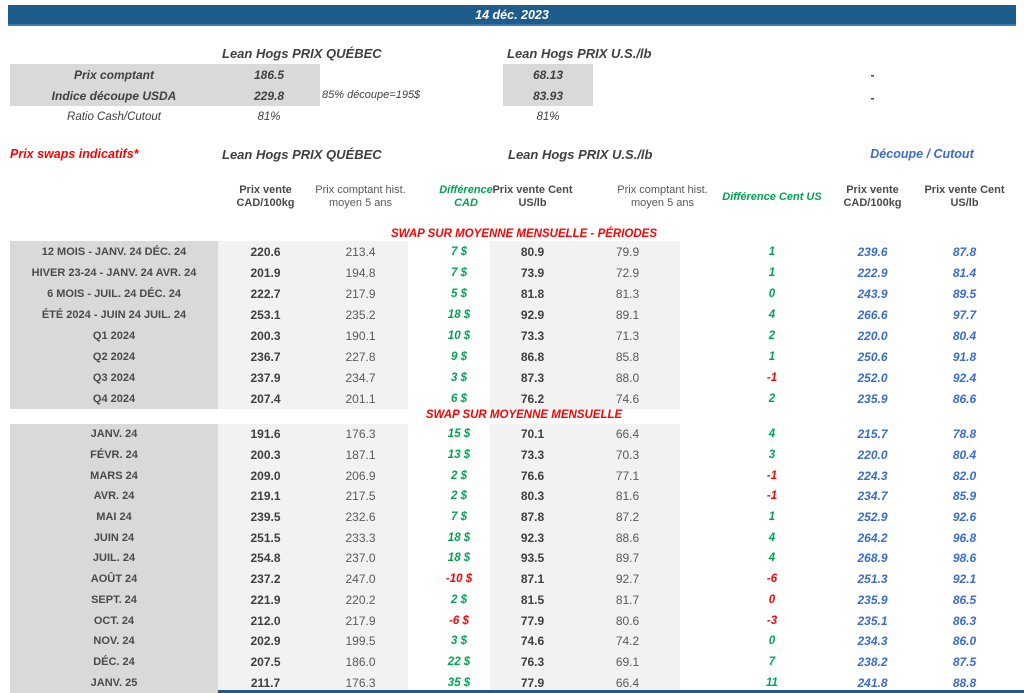 The height and width of the screenshot is (693, 1024). What do you see at coordinates (360, 272) in the screenshot?
I see `qc-prix-hist: 194.8` at bounding box center [360, 272].